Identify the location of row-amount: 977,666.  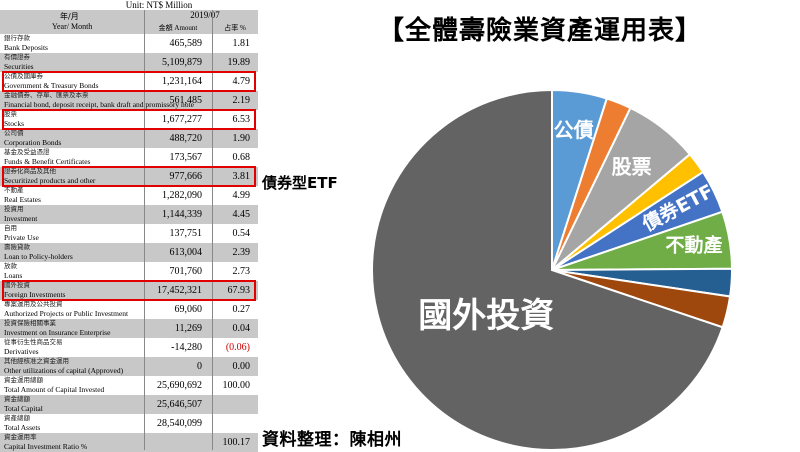
(186, 176).